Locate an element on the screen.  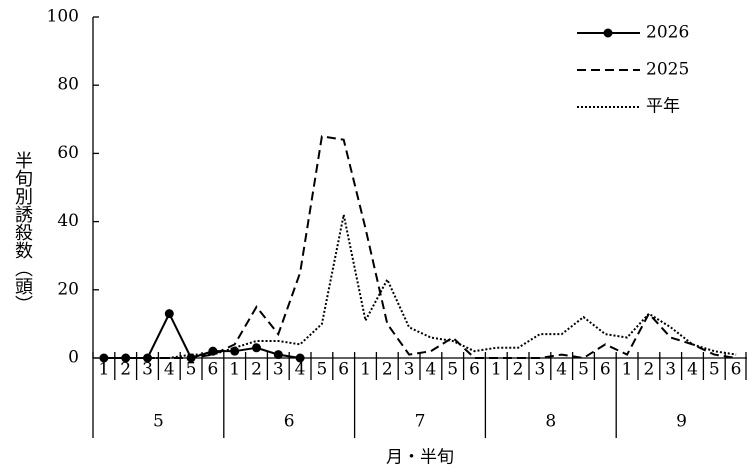
legend-label: 2025 is located at coordinates (667, 70).